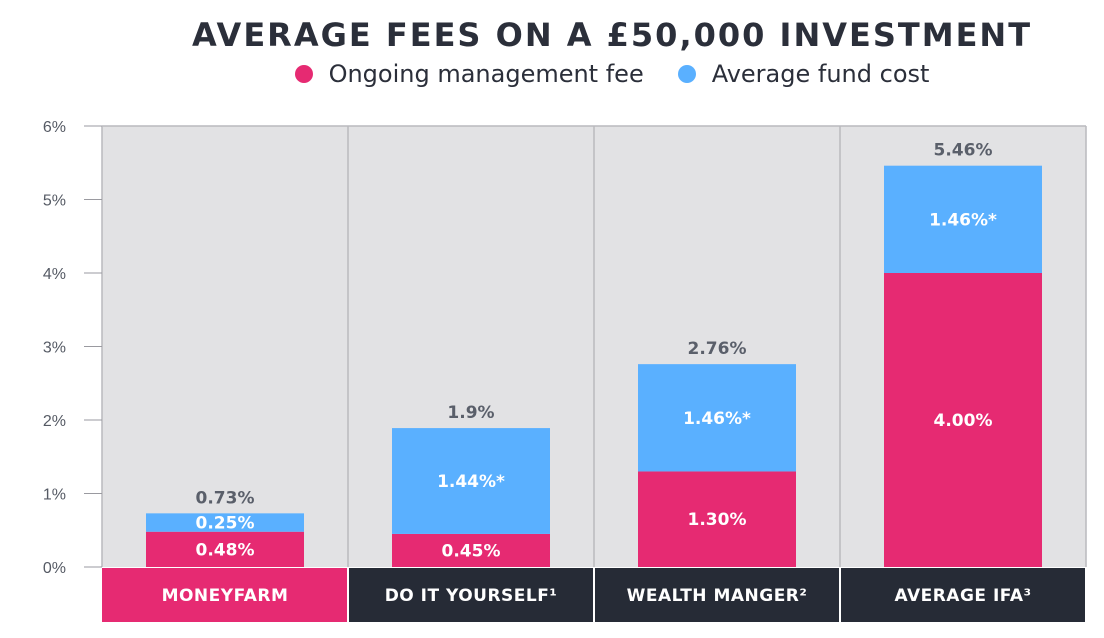 This screenshot has width=1104, height=638. I want to click on legend-swatch-management-fee, so click(303, 74).